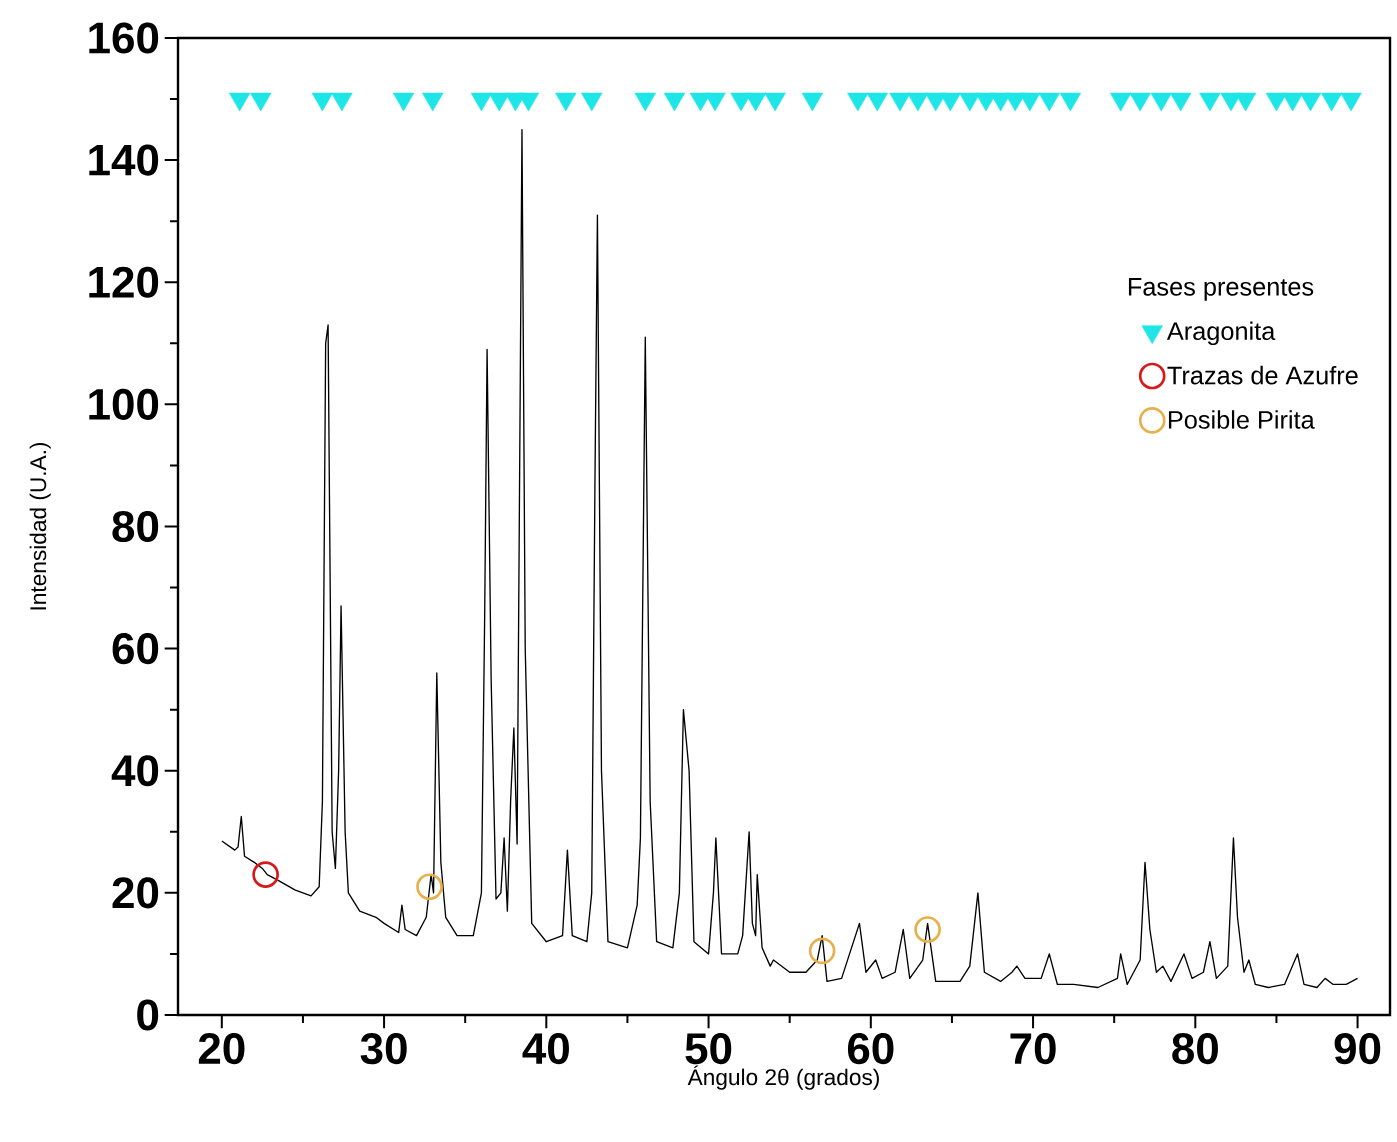 The width and height of the screenshot is (1397, 1142). I want to click on legend-label: Posible Pirita, so click(1241, 419).